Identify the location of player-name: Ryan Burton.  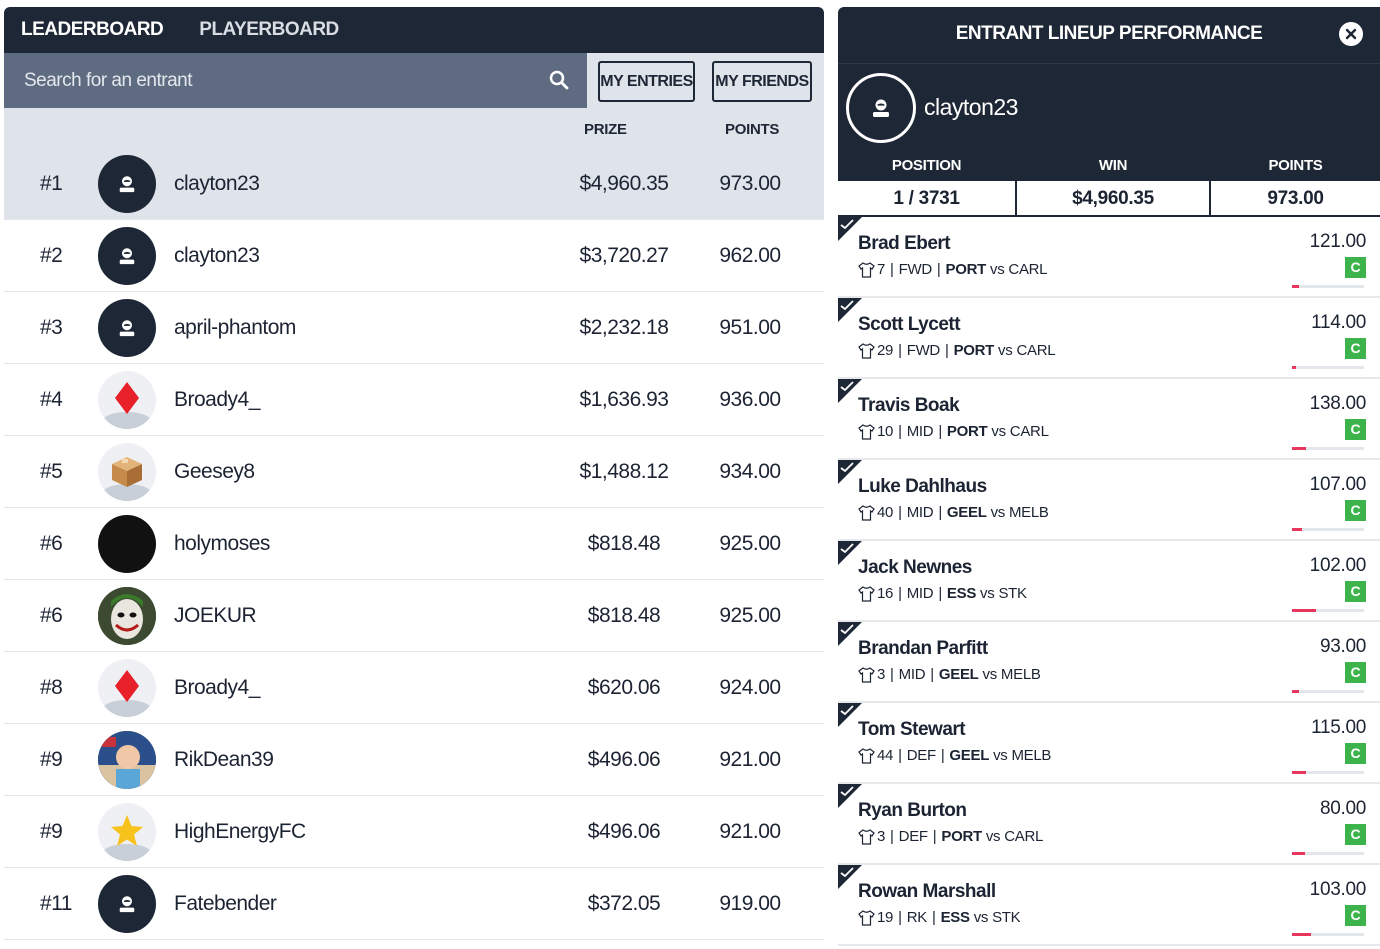
(912, 810).